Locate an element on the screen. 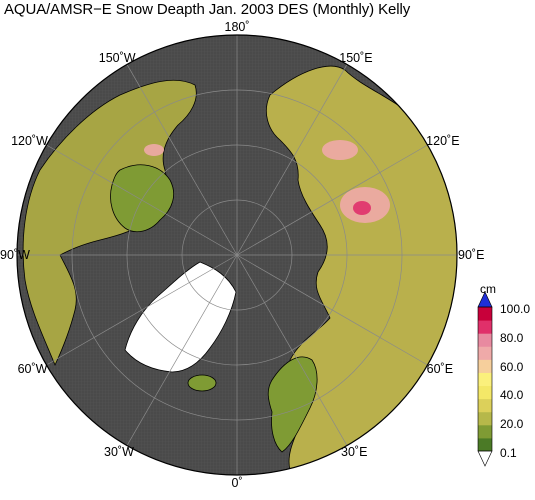  greenland-ice-sheet is located at coordinates (180, 317).